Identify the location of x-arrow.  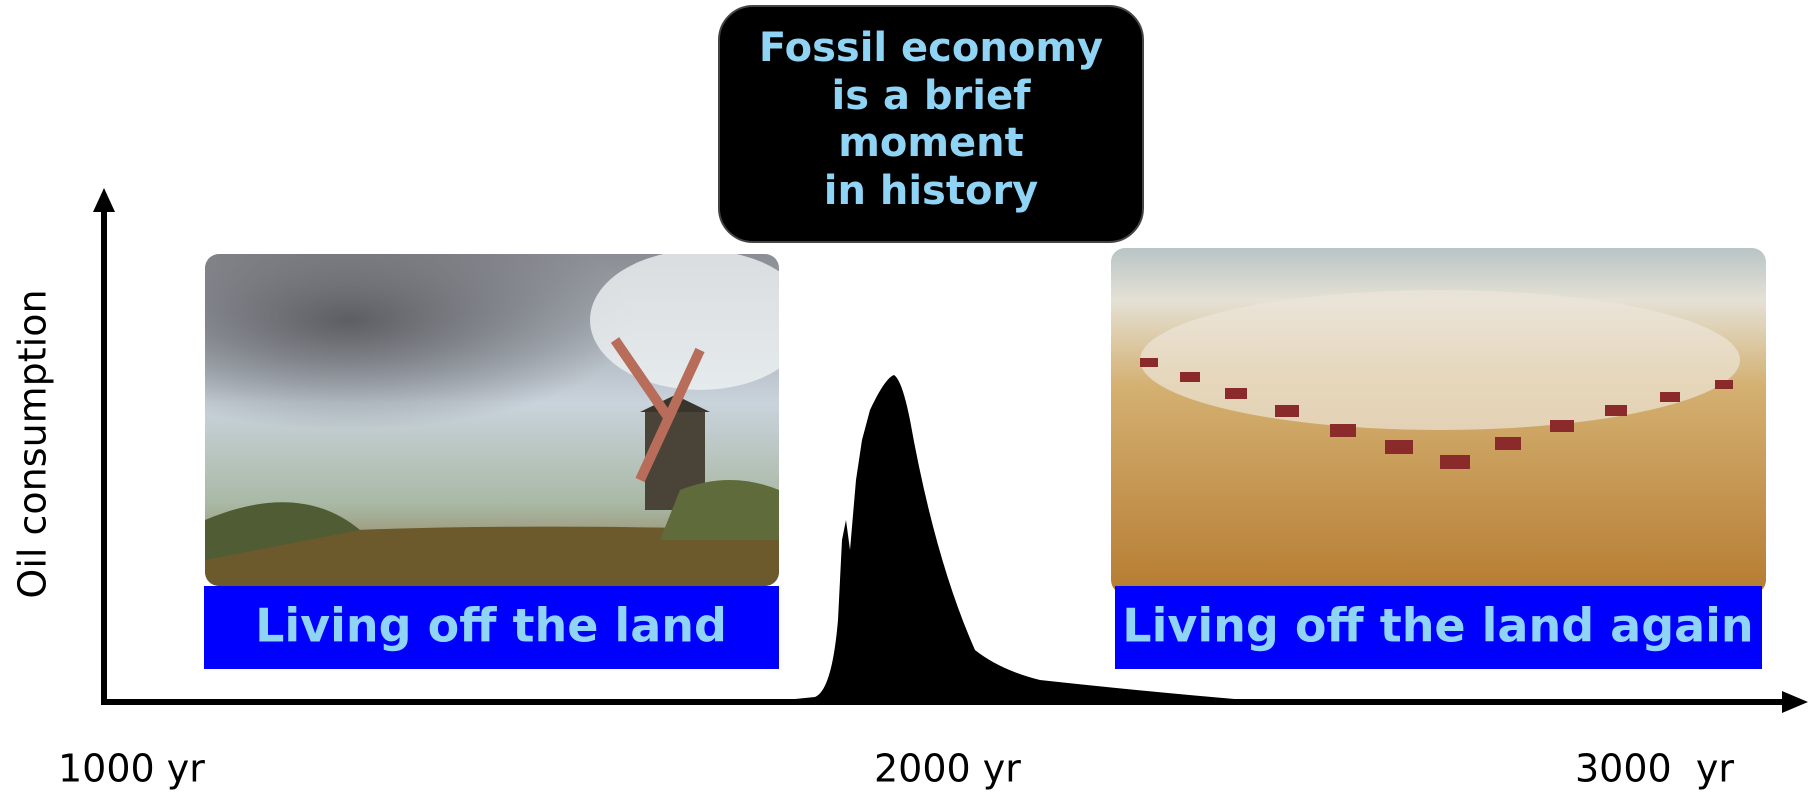
(1795, 702).